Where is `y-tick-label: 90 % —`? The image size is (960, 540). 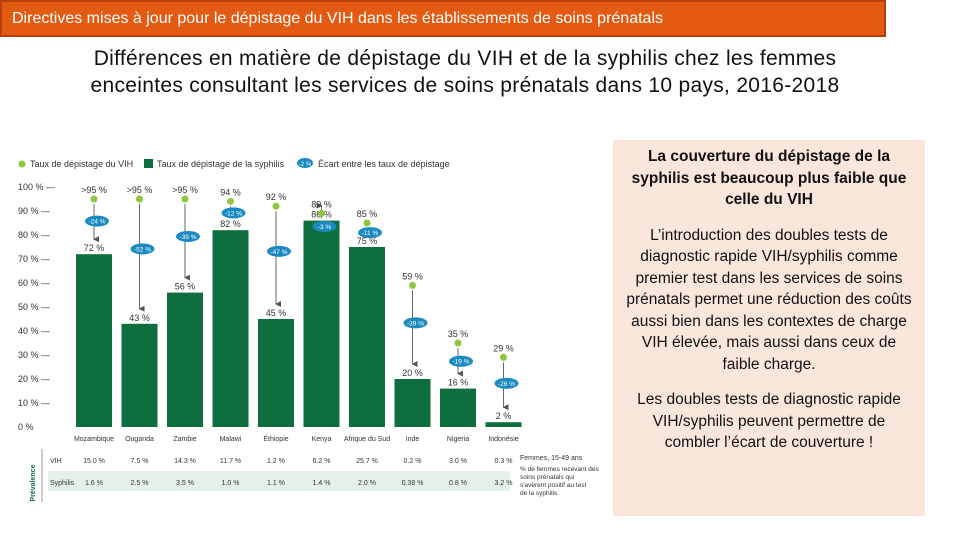 y-tick-label: 90 % — is located at coordinates (34, 211).